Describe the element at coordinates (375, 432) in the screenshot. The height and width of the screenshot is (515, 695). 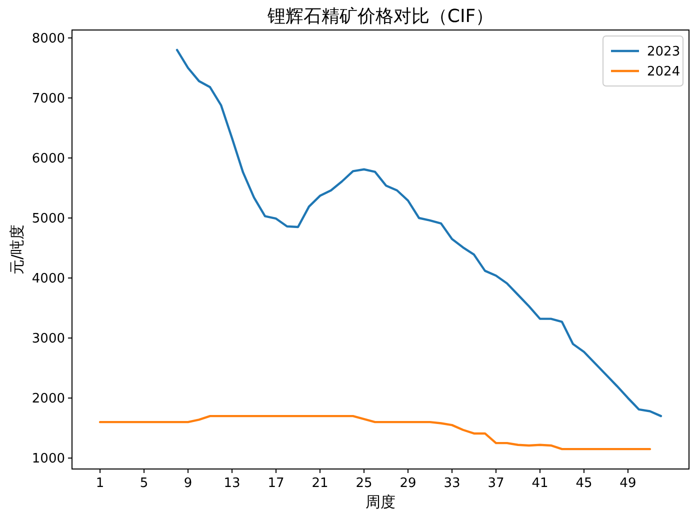
I see `line-series` at that location.